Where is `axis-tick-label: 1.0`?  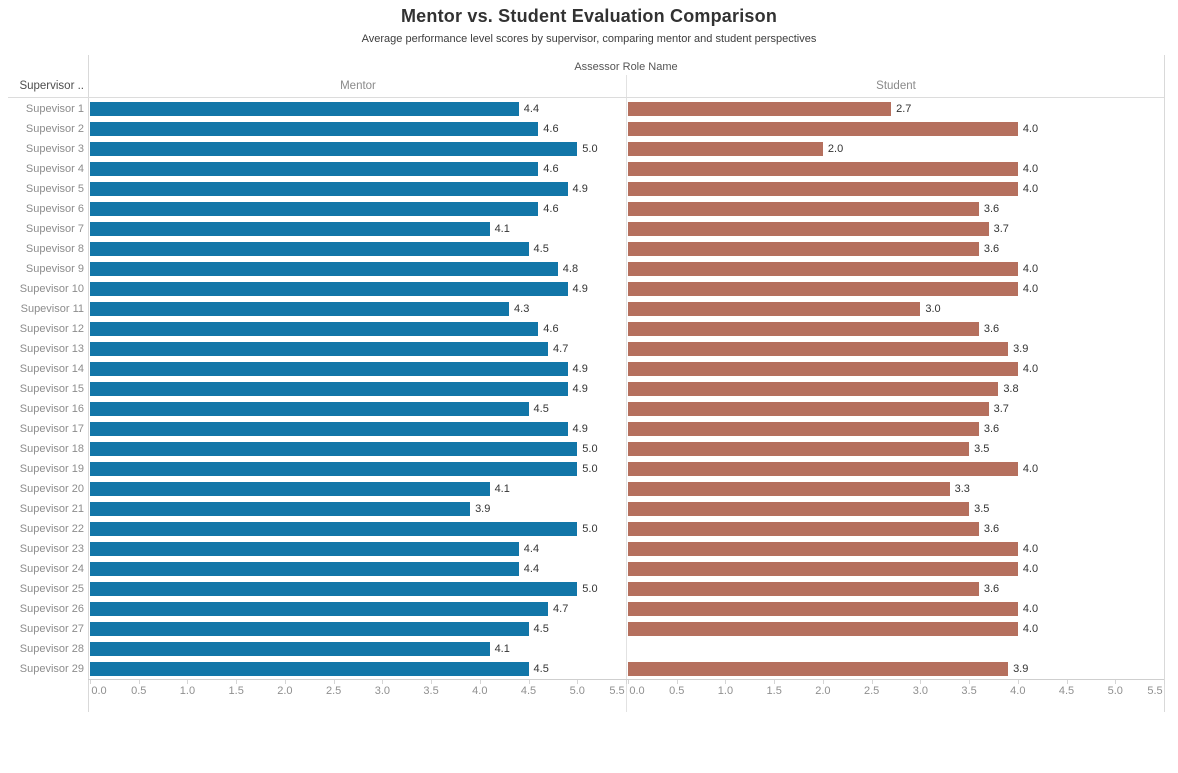 axis-tick-label: 1.0 is located at coordinates (725, 691).